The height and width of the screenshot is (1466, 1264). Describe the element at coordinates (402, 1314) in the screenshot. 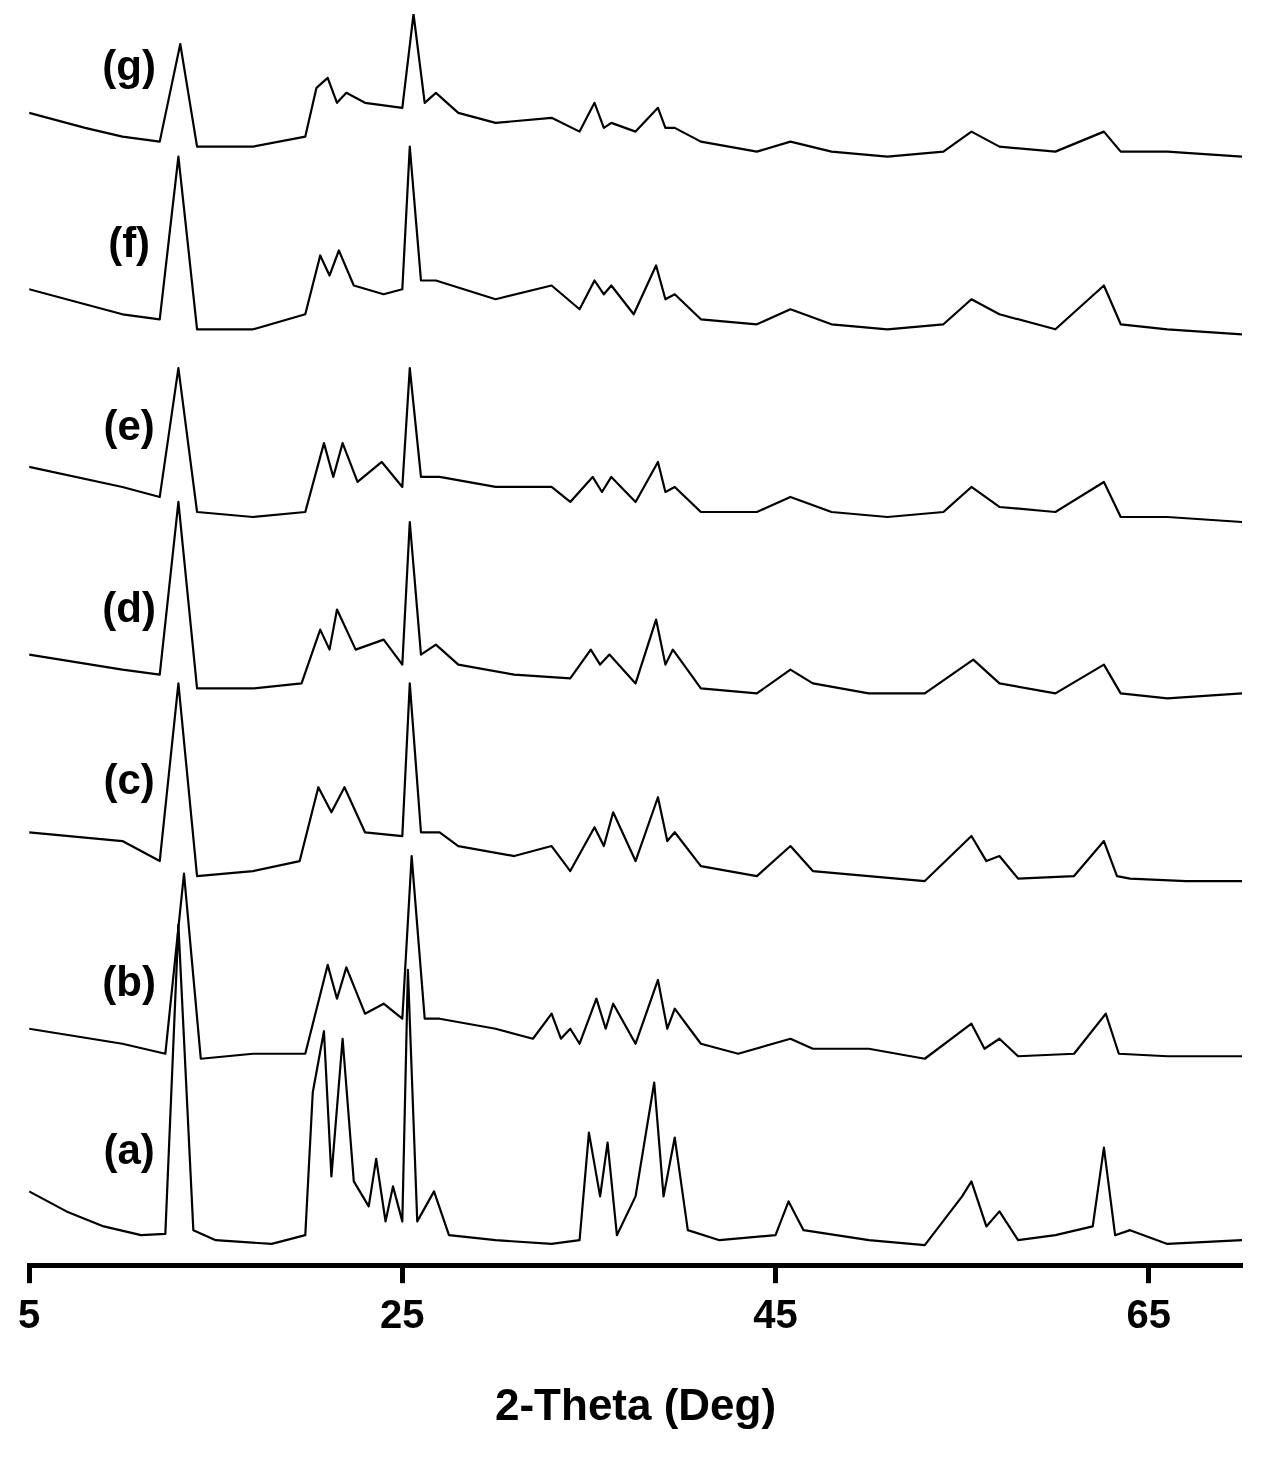

I see `x-tick-label: 25` at that location.